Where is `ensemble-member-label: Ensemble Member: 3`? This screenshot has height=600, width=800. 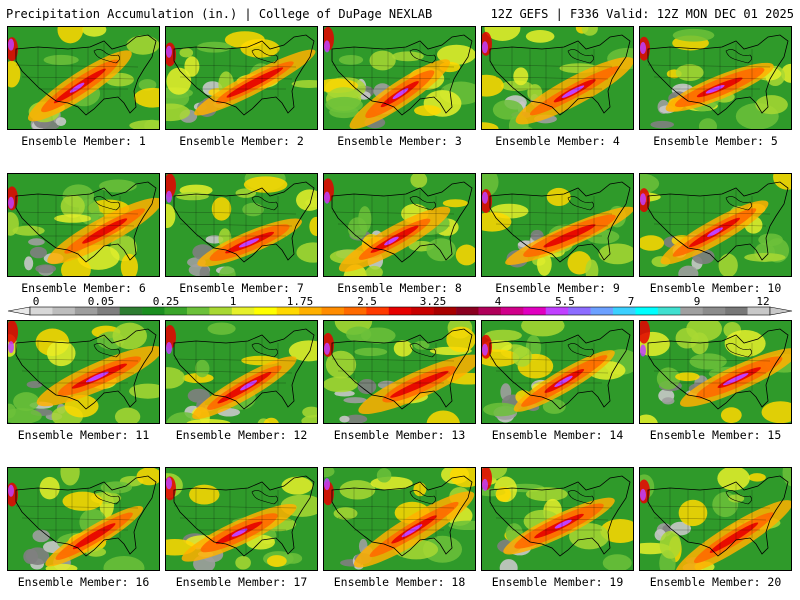
ensemble-member-label: Ensemble Member: 3 is located at coordinates (399, 141).